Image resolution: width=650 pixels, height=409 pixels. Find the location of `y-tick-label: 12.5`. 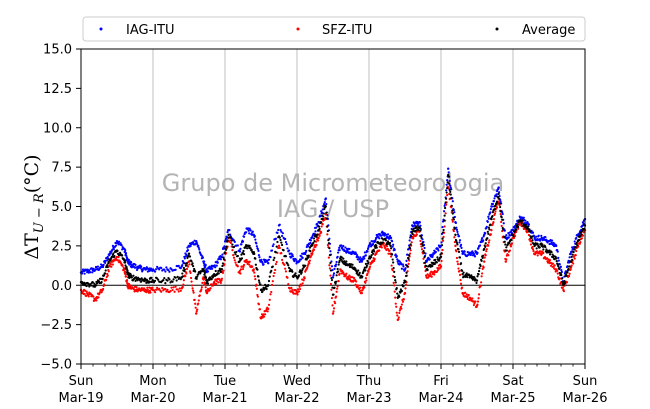

y-tick-label: 12.5 is located at coordinates (57, 89).